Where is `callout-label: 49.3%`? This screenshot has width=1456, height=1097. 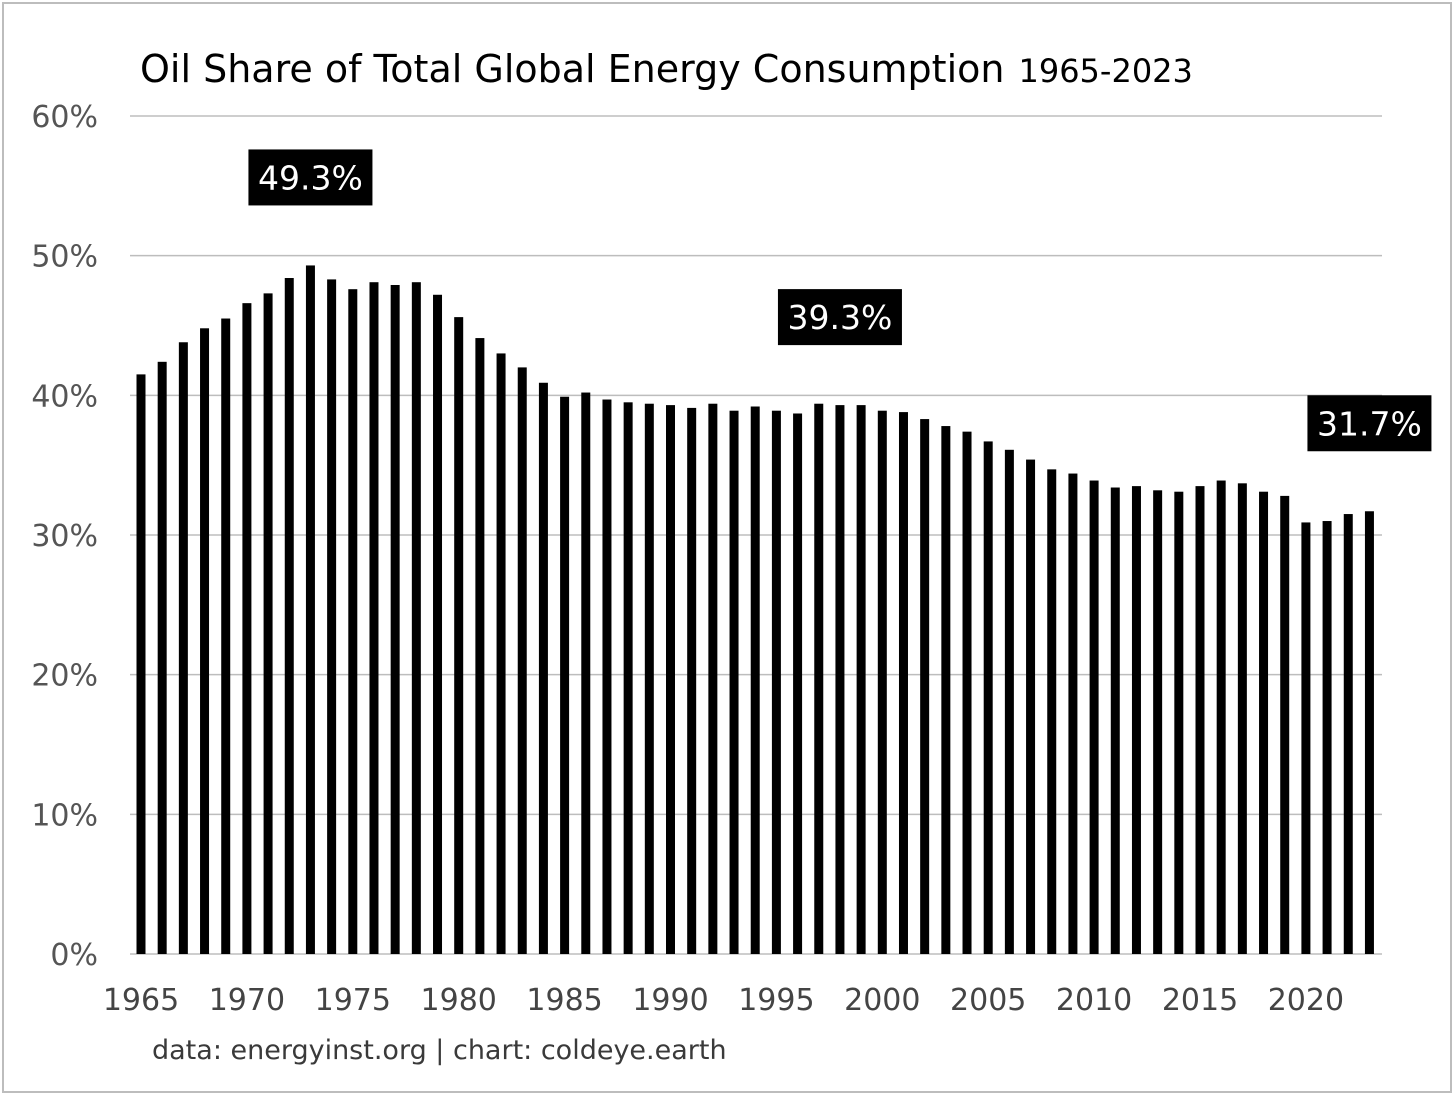
callout-label: 49.3% is located at coordinates (310, 177).